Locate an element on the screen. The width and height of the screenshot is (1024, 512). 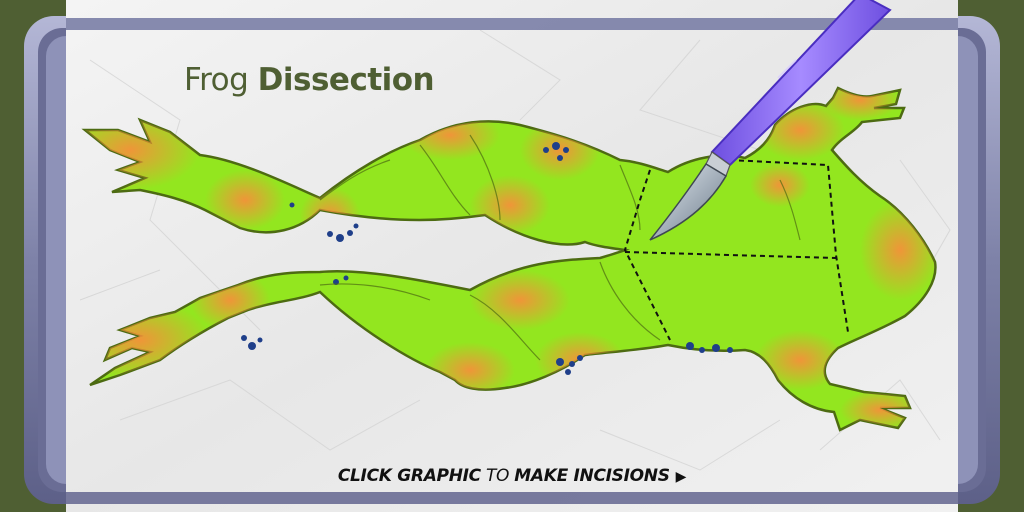
title-prefix: Frog is located at coordinates (216, 80).